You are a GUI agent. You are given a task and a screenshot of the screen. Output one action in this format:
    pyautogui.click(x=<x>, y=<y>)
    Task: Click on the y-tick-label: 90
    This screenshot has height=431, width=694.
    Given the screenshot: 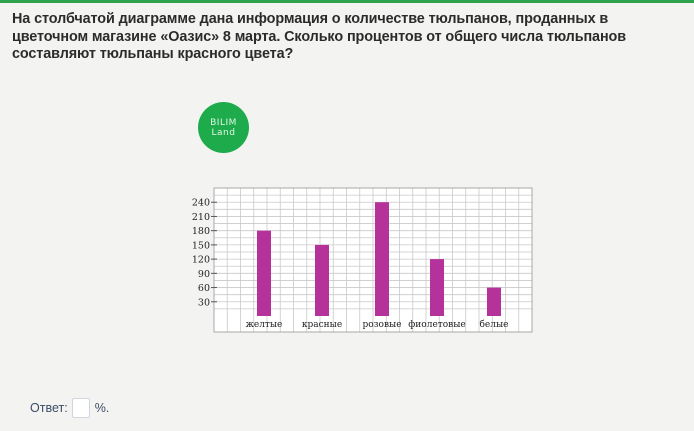 What is the action you would take?
    pyautogui.click(x=204, y=274)
    